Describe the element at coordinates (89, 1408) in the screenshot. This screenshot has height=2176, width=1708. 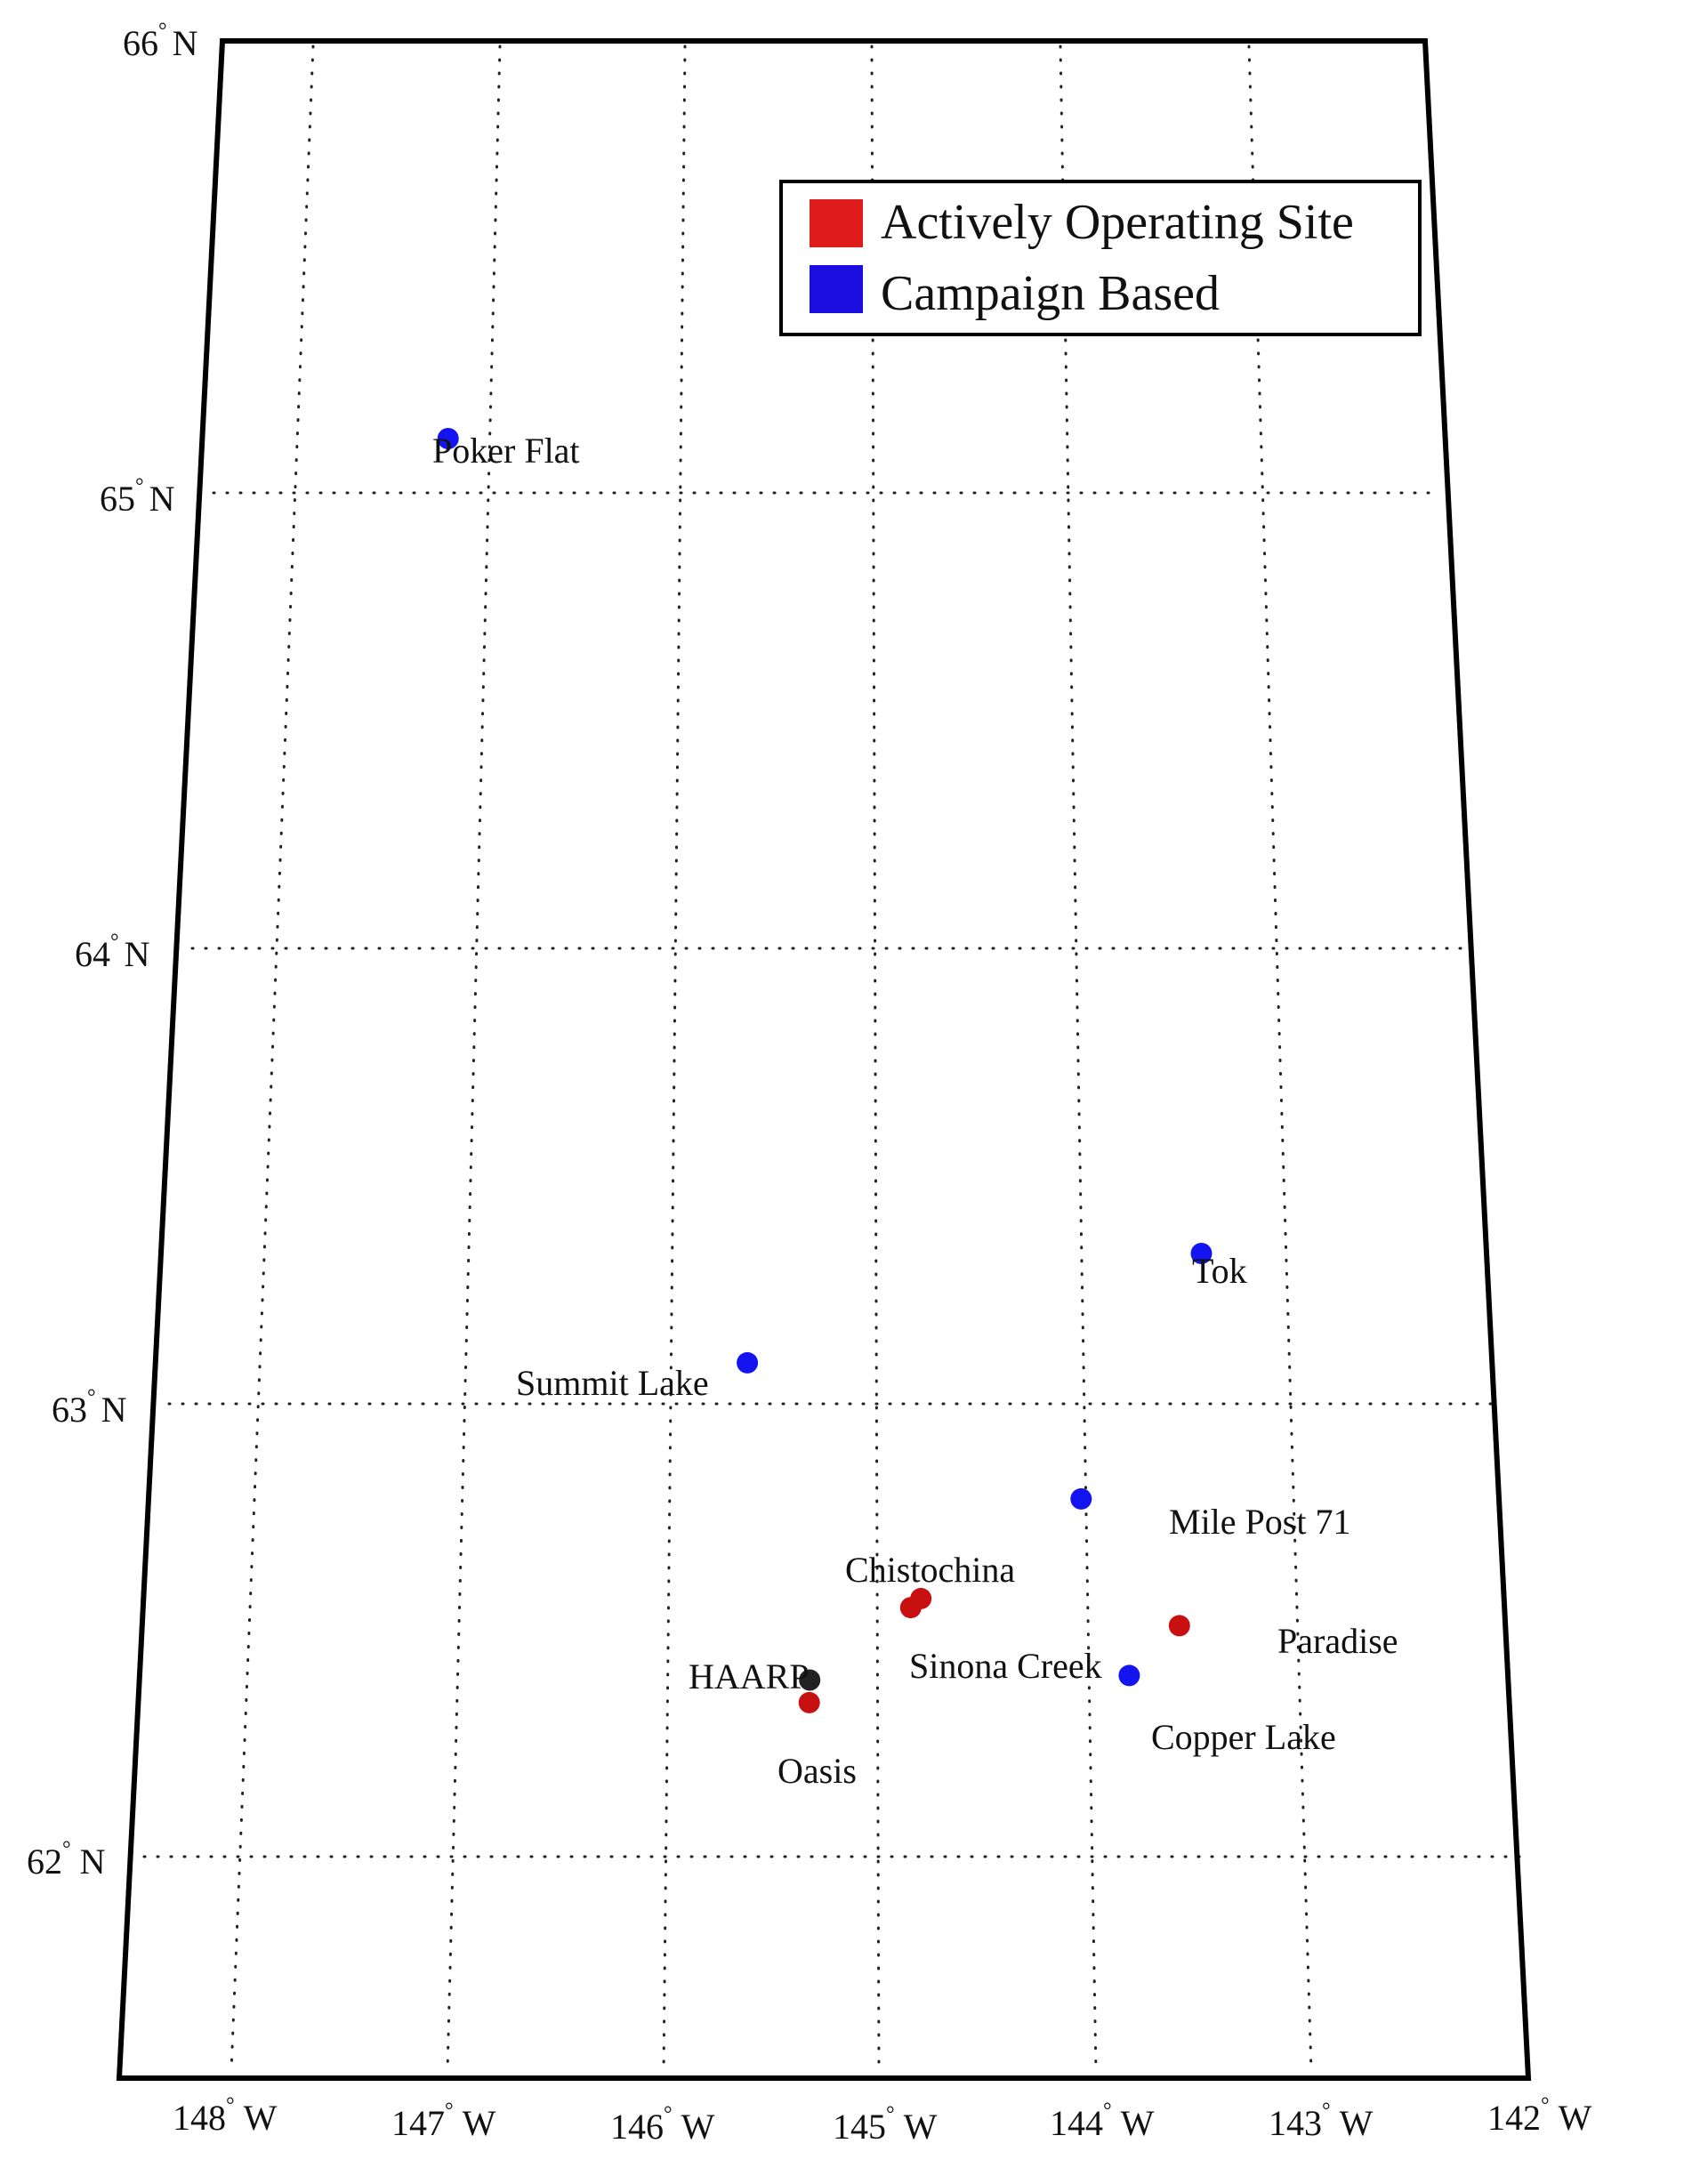
I see `lat-label-63: 63° N` at that location.